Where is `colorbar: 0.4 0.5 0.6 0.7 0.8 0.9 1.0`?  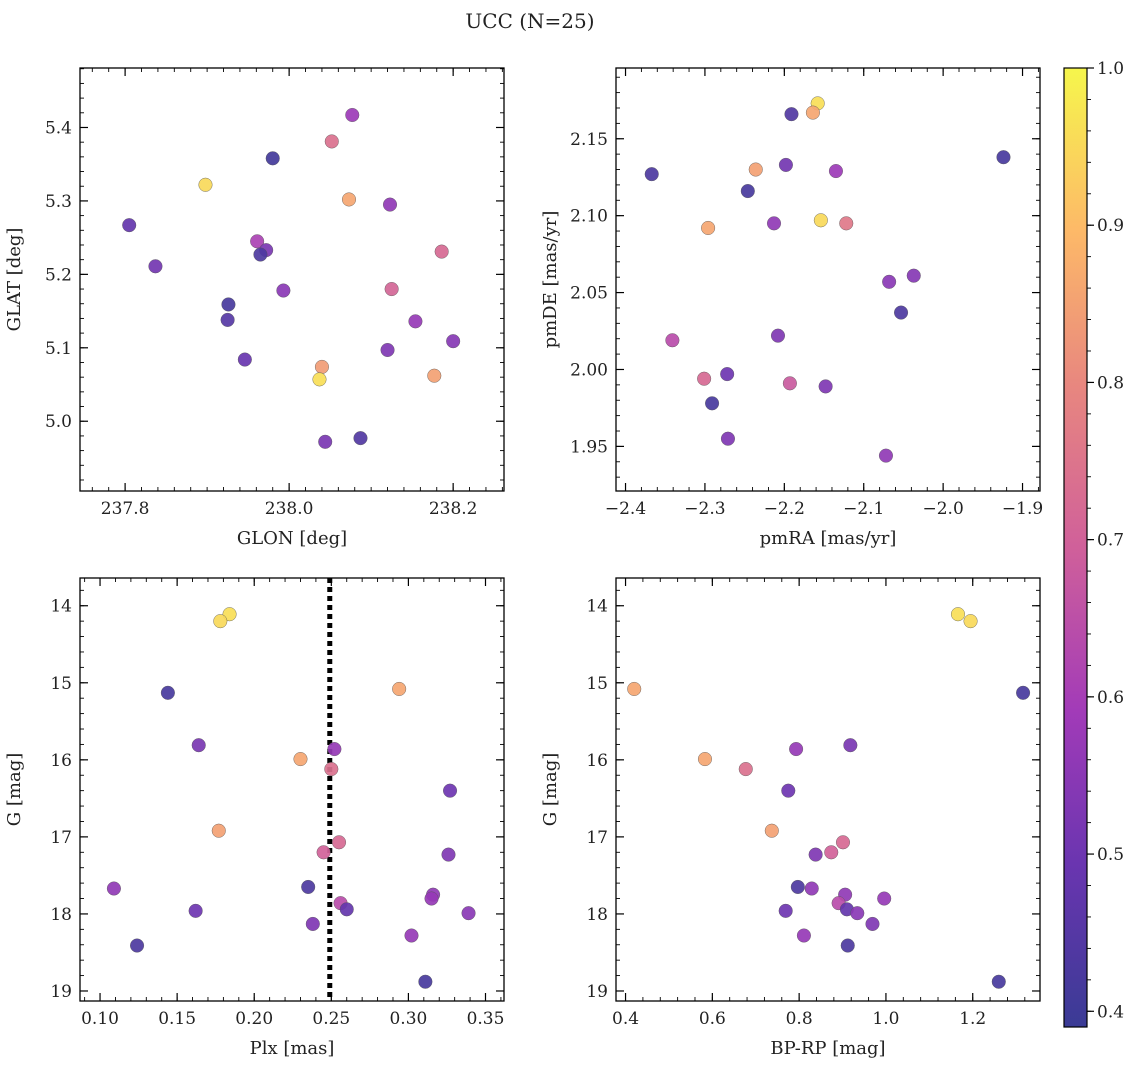 colorbar: 0.4 0.5 0.6 0.7 0.8 0.9 1.0 is located at coordinates (1093, 543).